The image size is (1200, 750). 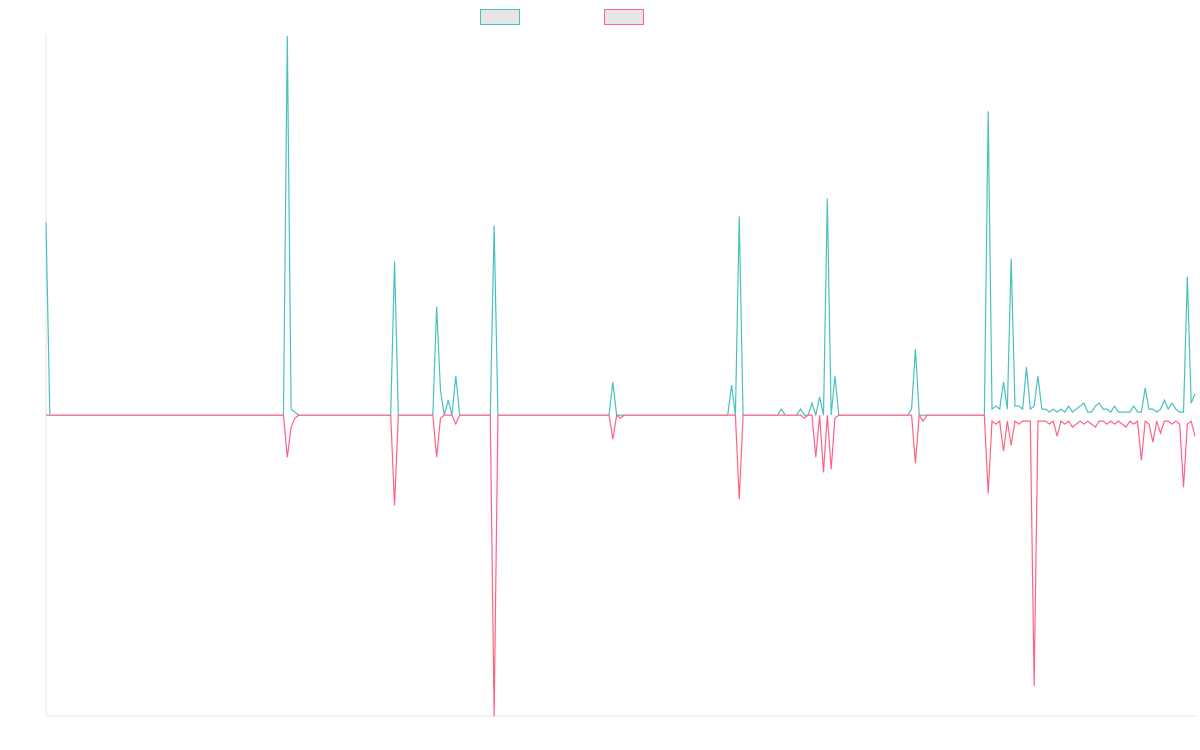 I want to click on legend-item-series-b, so click(x=627, y=17).